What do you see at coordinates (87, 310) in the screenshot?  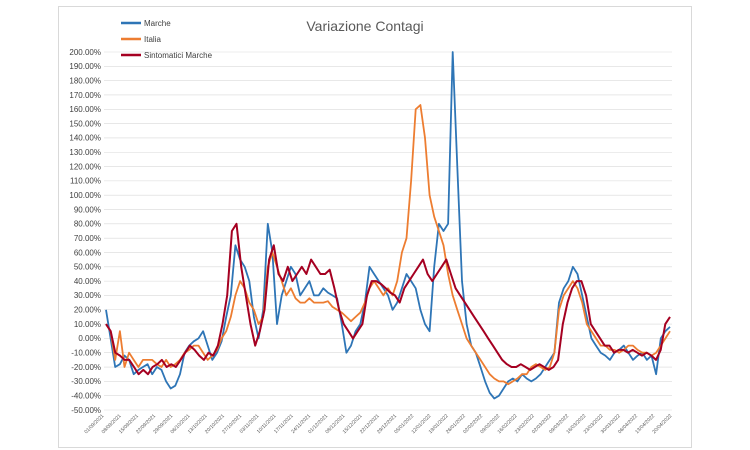 I see `y-tick-label: 20.00%` at bounding box center [87, 310].